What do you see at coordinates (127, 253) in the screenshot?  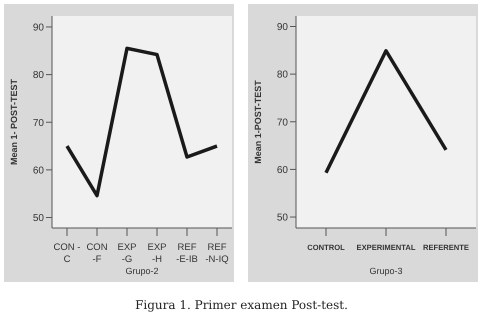 I see `x-tick-label: EXP -G` at bounding box center [127, 253].